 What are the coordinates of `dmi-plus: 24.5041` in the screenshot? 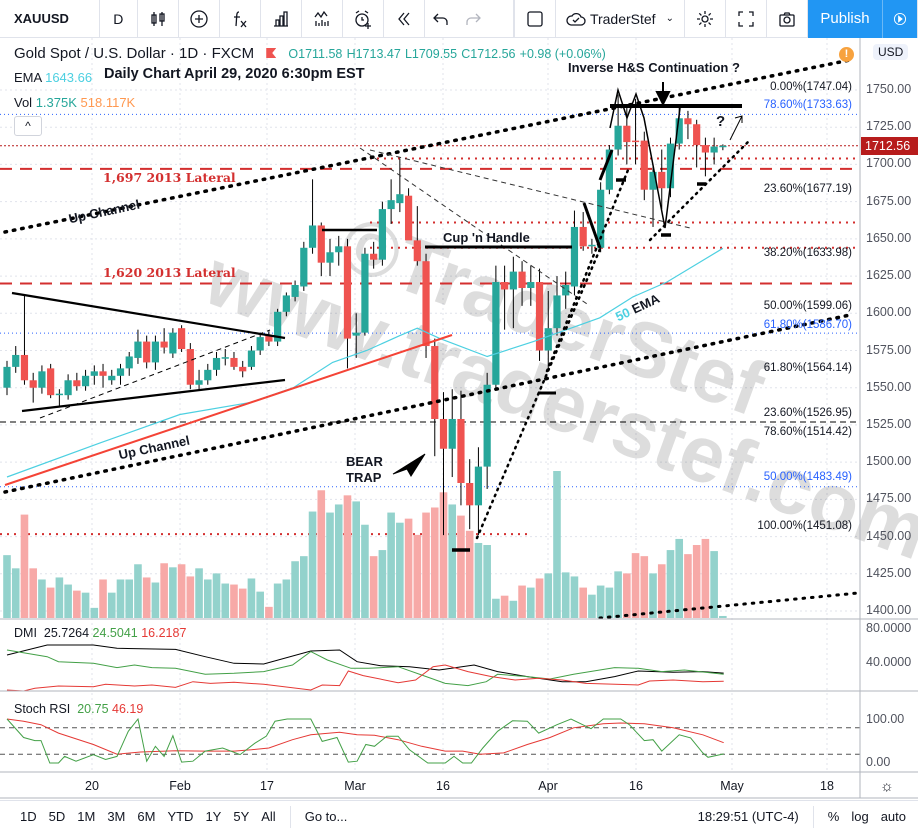 It's located at (115, 633).